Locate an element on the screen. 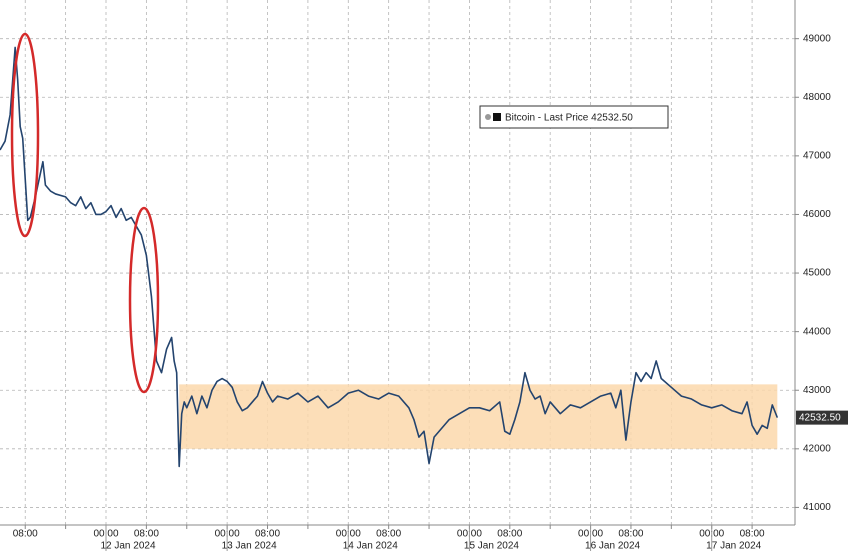 This screenshot has width=848, height=551. legend: Bitcoin - Last Price 42532.50 is located at coordinates (574, 117).